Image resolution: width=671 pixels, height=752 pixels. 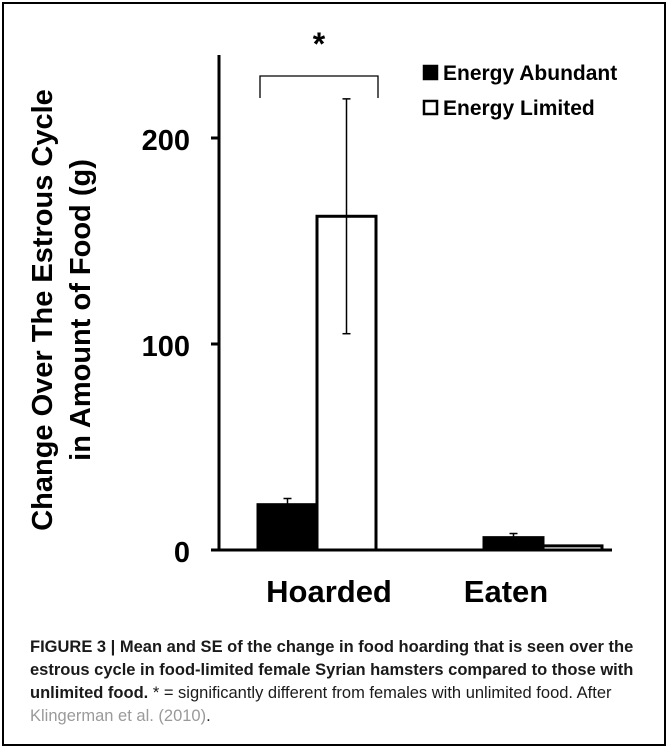 I want to click on significance-star: *, so click(x=319, y=44).